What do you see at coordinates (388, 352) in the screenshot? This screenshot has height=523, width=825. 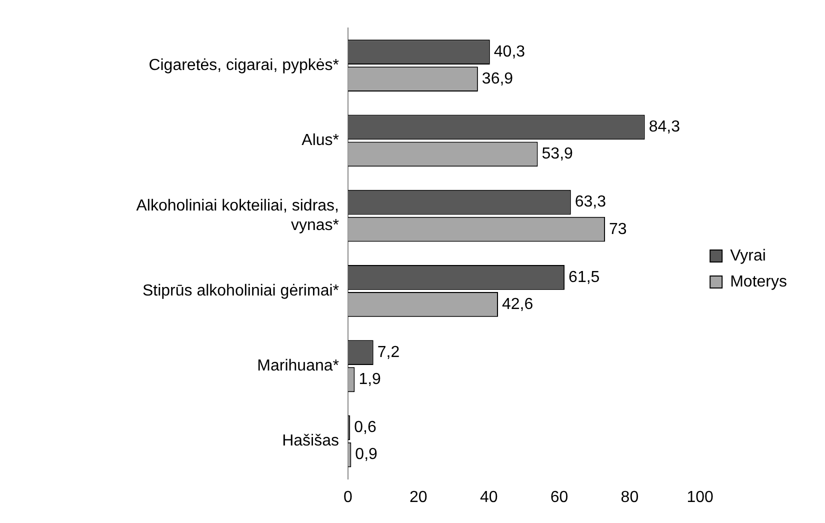 I see `data-label: 7,2` at bounding box center [388, 352].